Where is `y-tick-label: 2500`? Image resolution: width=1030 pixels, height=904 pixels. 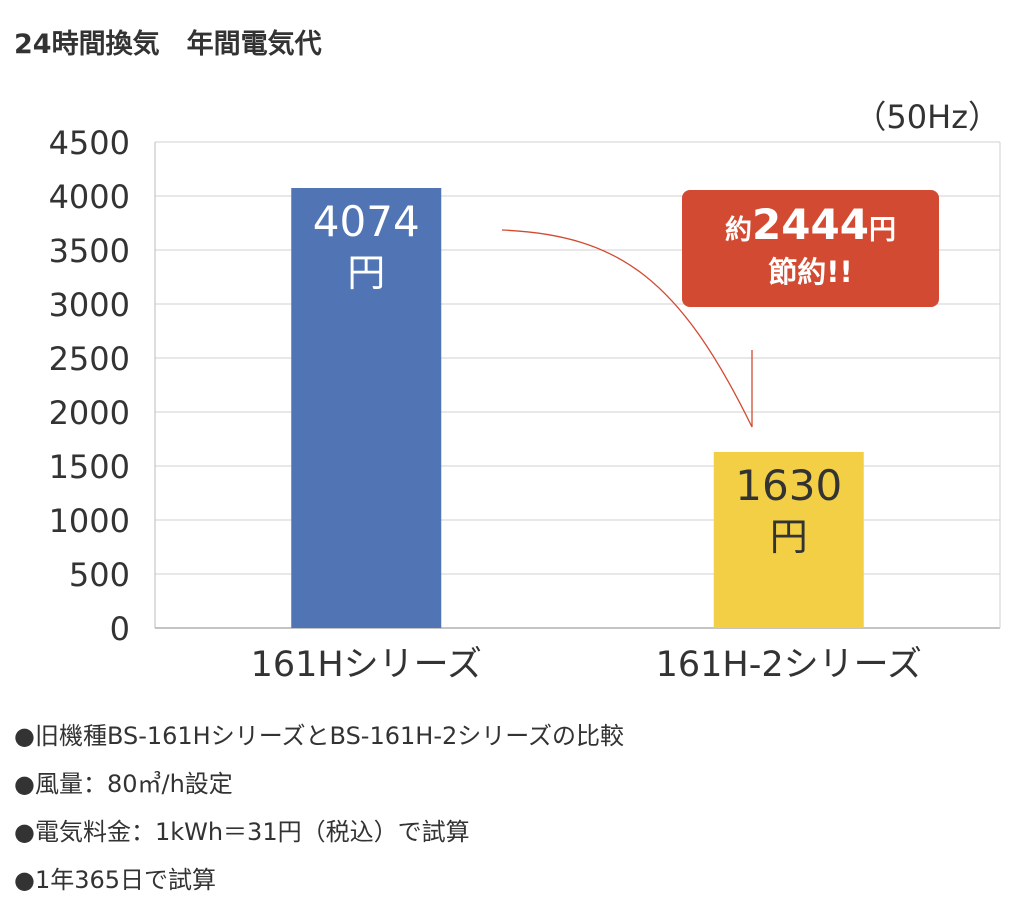 y-tick-label: 2500 is located at coordinates (89, 359).